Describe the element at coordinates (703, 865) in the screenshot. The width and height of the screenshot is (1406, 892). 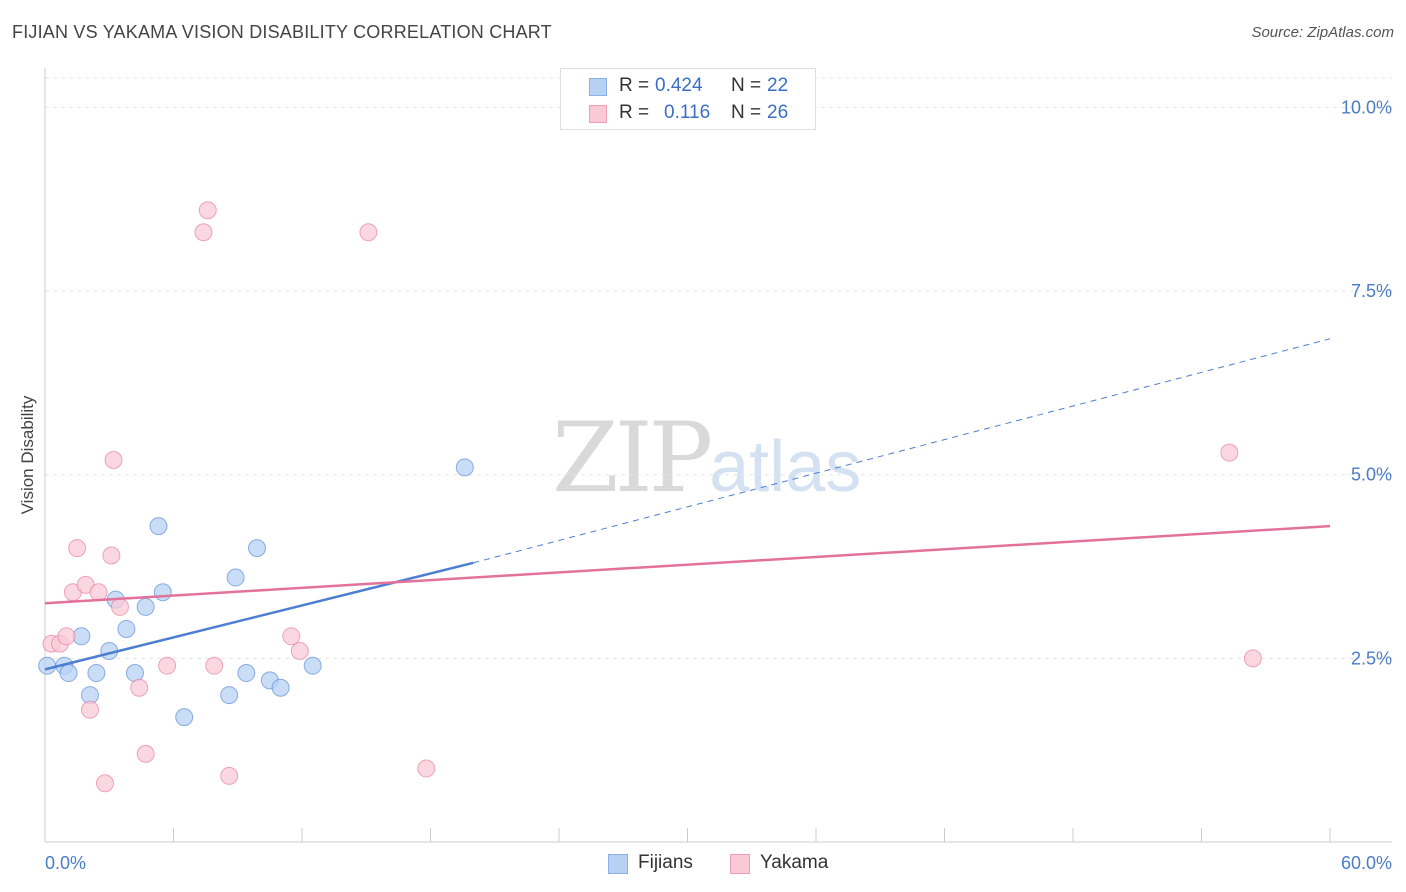
I see `series-legend: Fijians Yakama` at that location.